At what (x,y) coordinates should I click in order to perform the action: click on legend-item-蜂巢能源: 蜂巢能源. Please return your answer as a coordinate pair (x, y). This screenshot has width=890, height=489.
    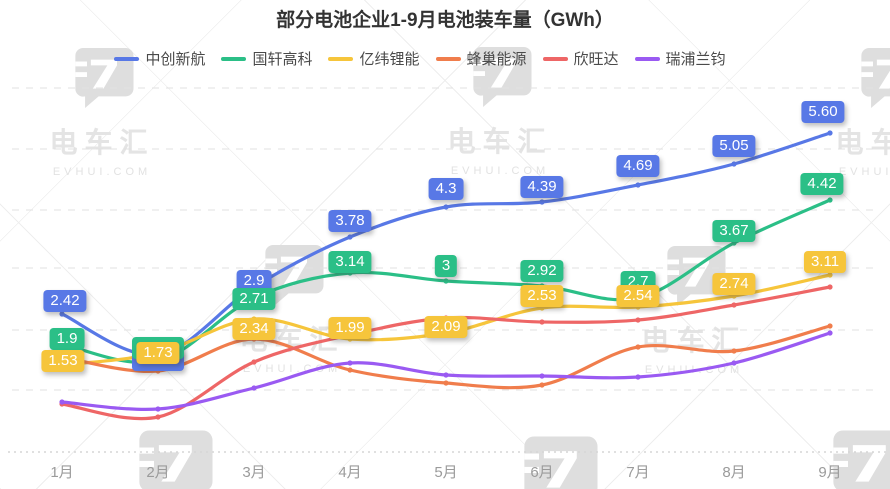
    Looking at the image, I should click on (481, 58).